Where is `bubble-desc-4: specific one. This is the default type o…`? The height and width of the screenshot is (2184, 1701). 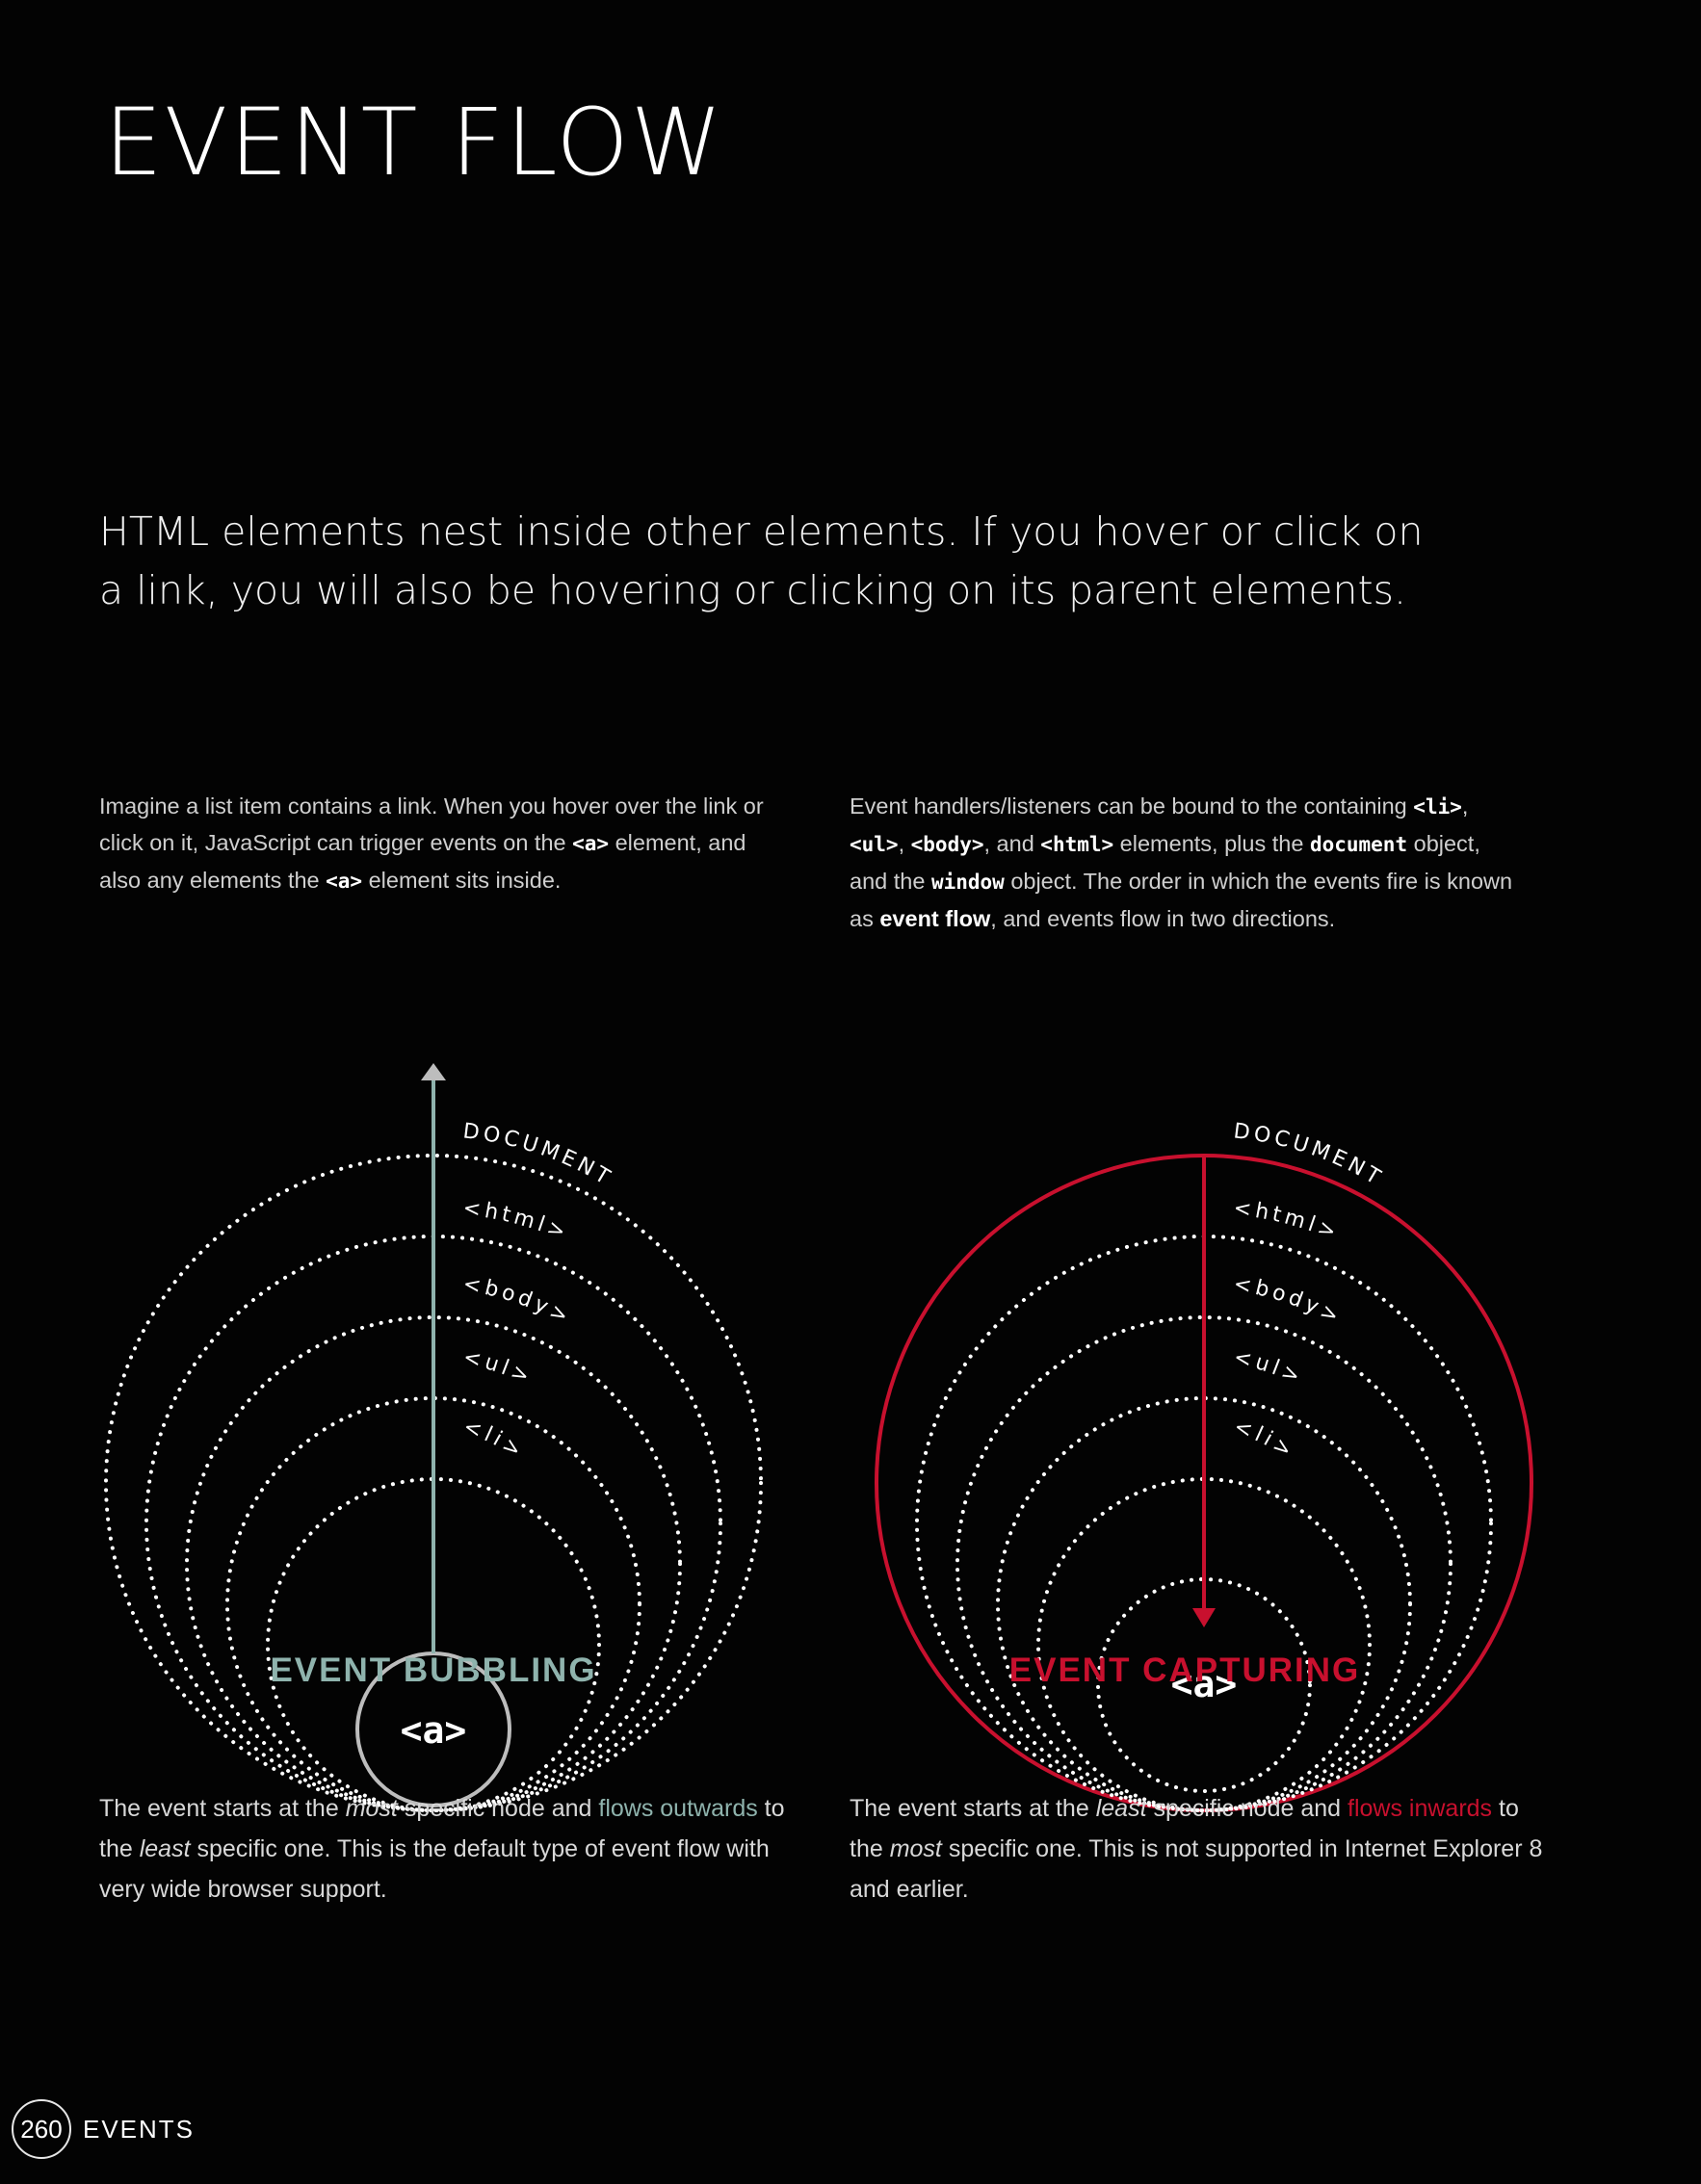
bubble-desc-4: specific one. This is the default type o… is located at coordinates (434, 1869).